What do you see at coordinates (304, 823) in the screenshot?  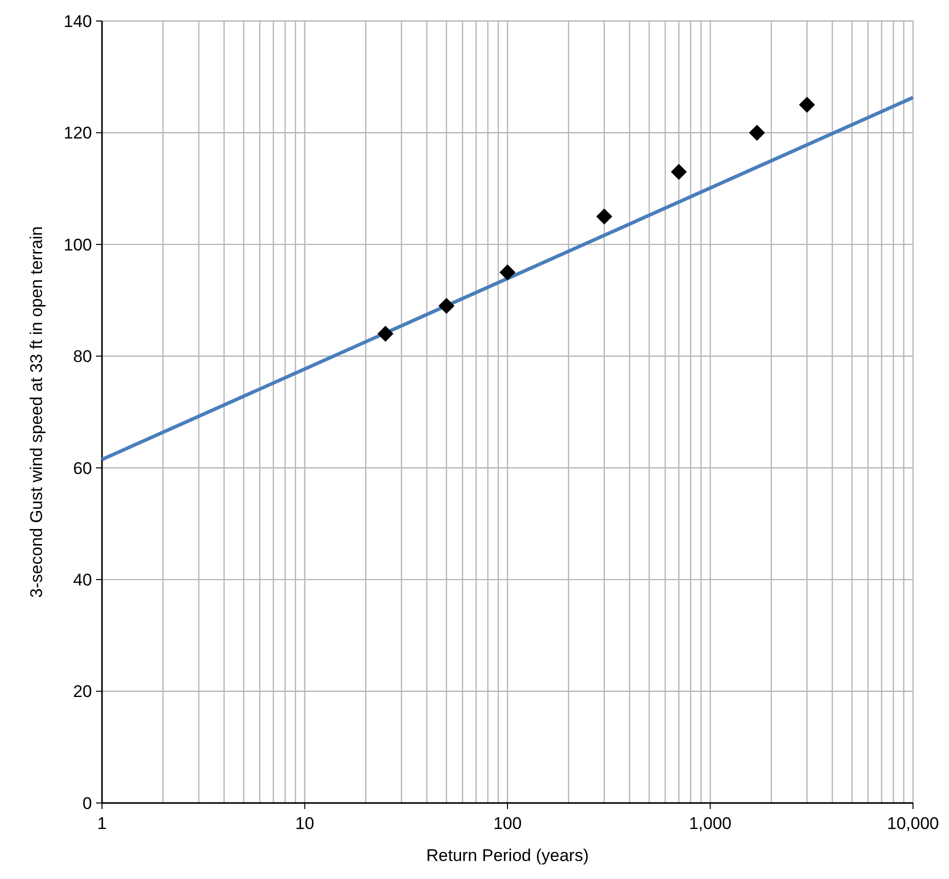 I see `x-tick-label: 10` at bounding box center [304, 823].